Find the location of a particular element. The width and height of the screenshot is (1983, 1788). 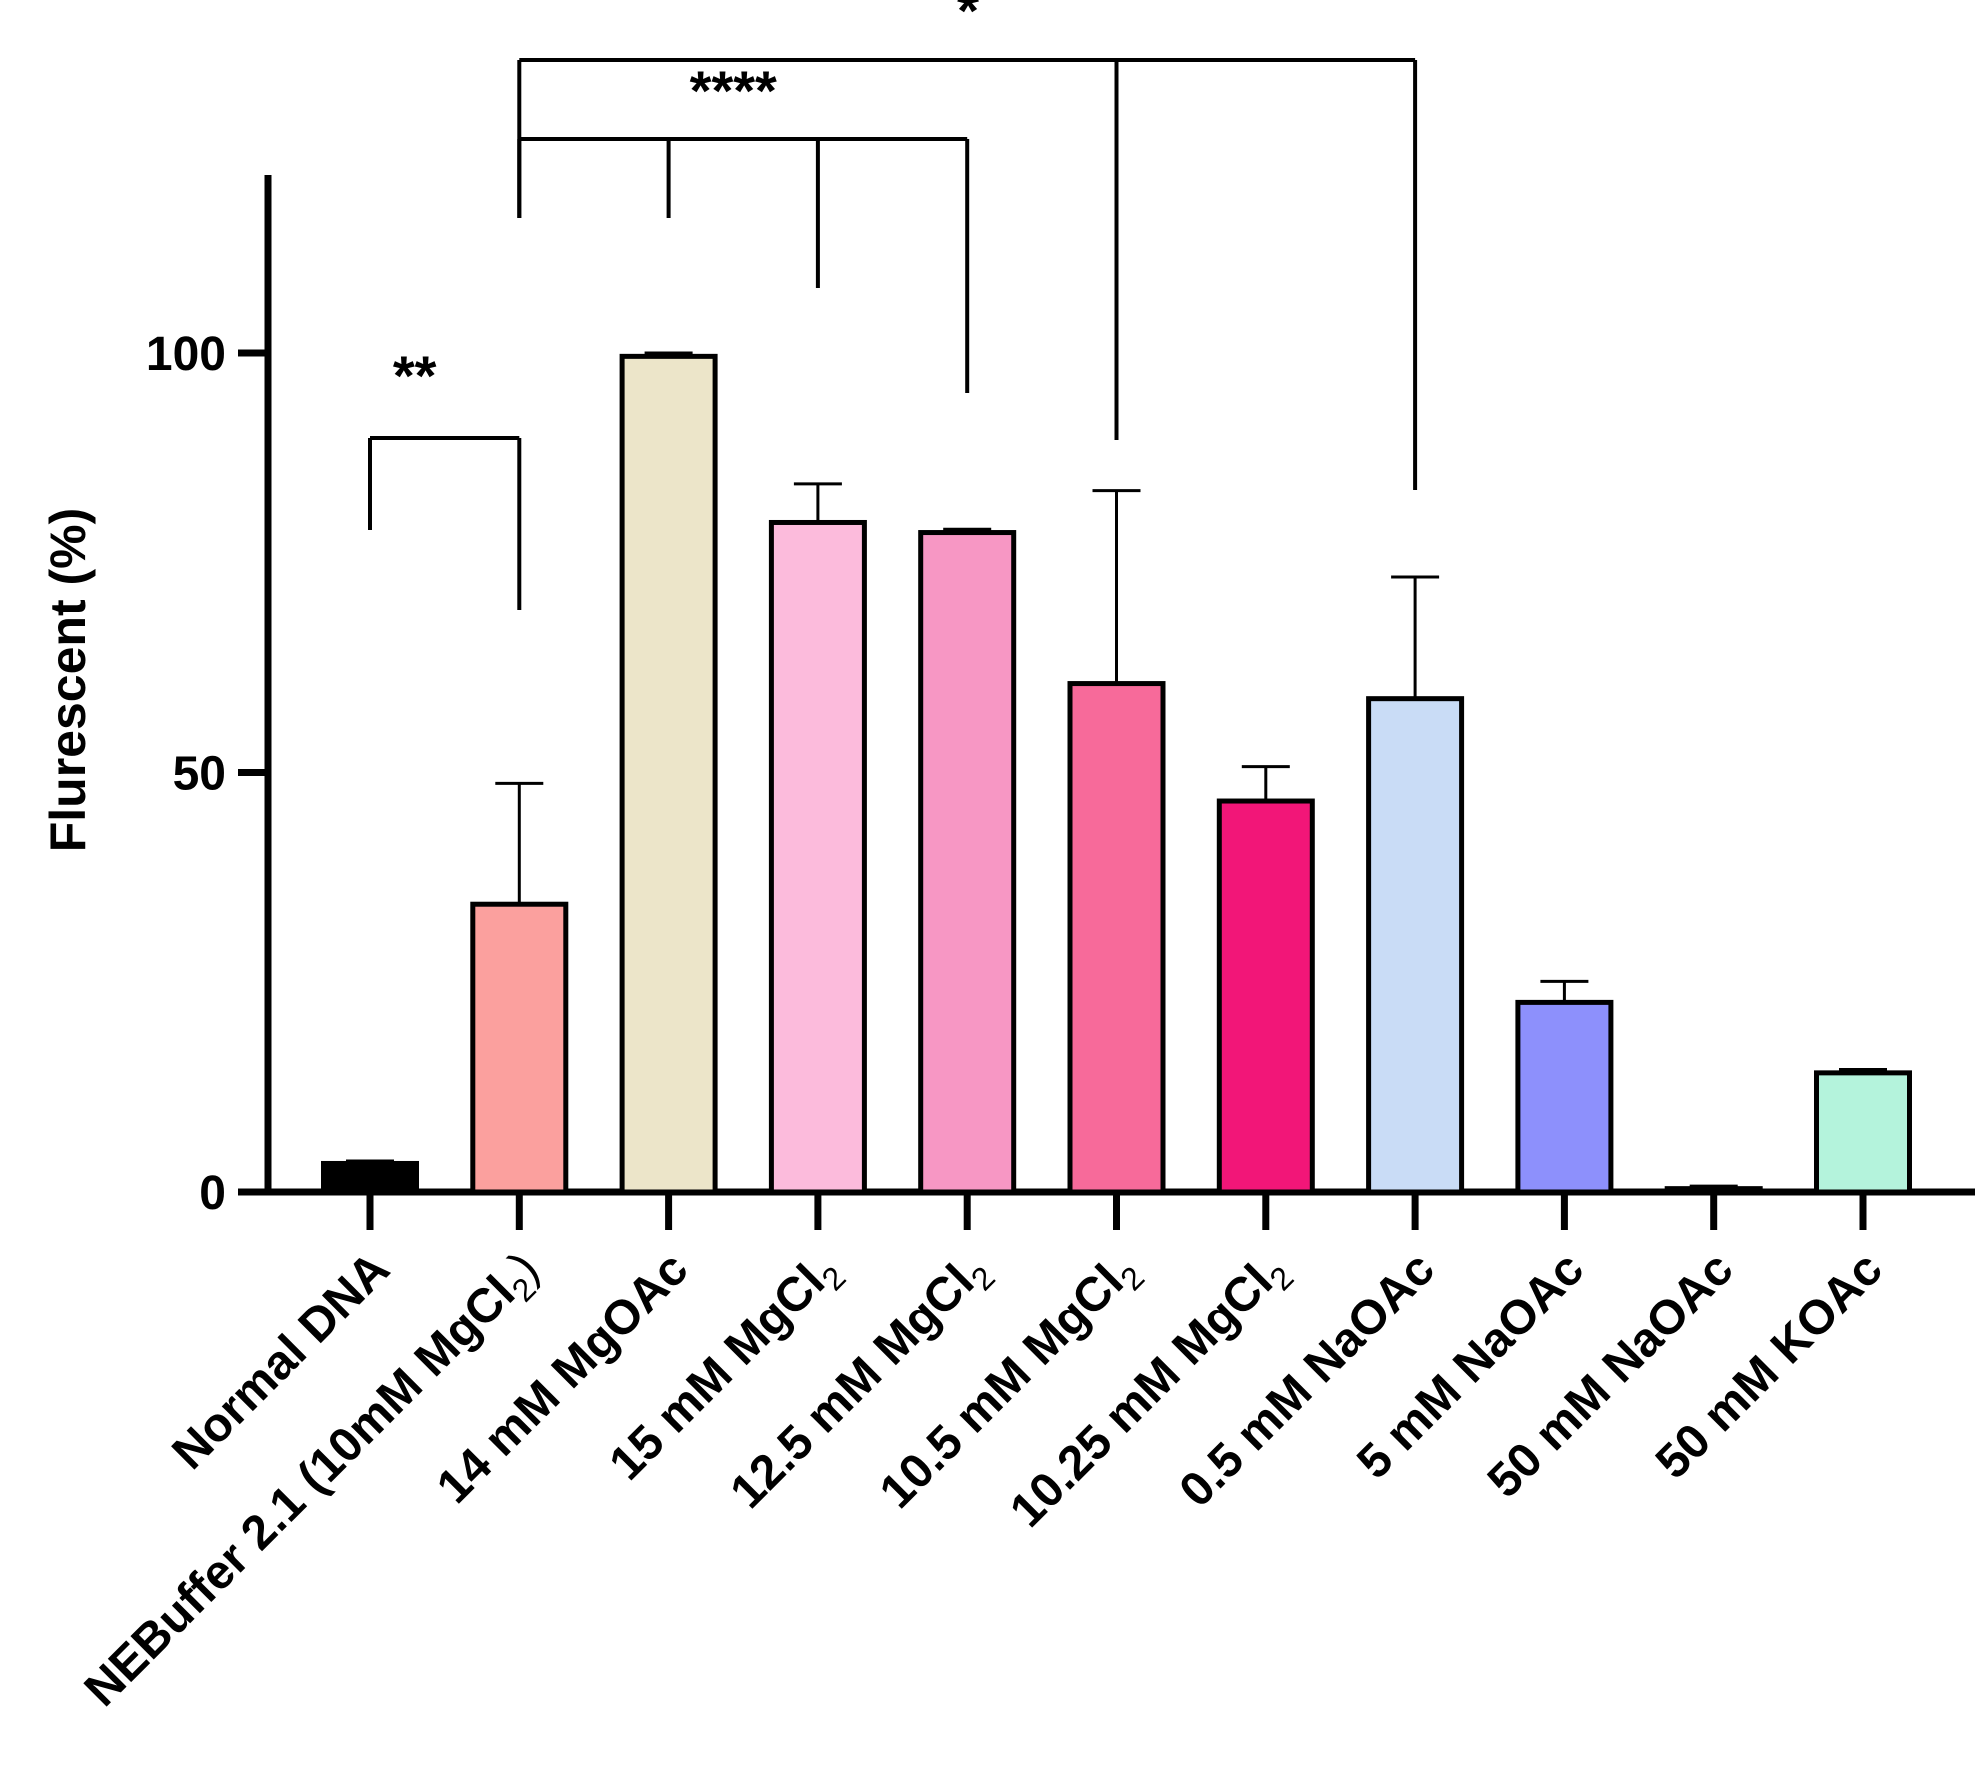

x-tick-label-text: 0.5 mM NaOAc is located at coordinates (1307, 1379).